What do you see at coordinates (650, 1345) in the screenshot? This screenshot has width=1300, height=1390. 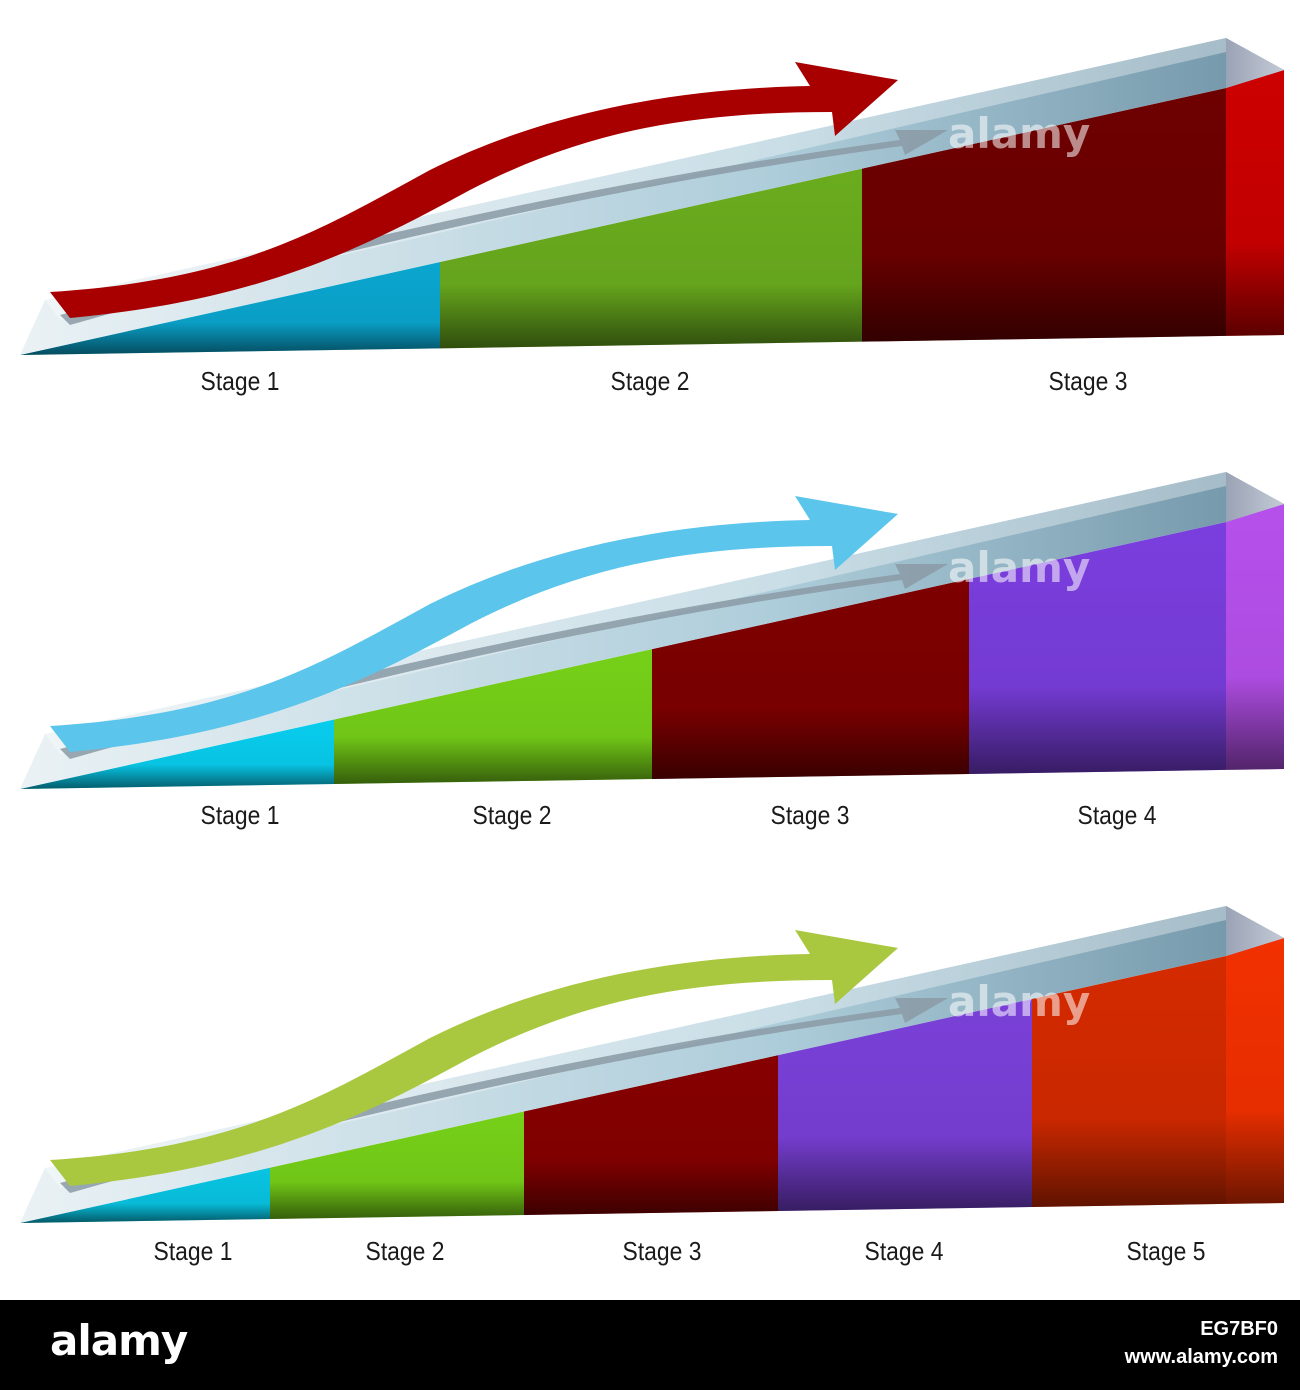 I see `watermark-footer: alamy EG7BF0 www.alamy.com` at bounding box center [650, 1345].